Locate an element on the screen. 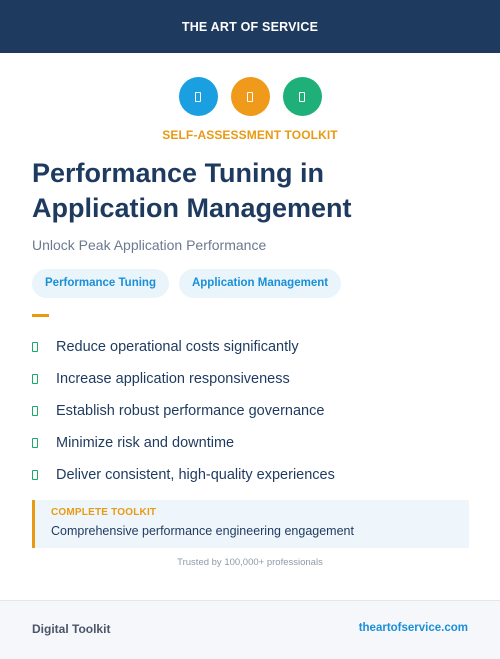 Image resolution: width=500 pixels, height=659 pixels. brand-name: THE ART OF SERVICE is located at coordinates (250, 26).